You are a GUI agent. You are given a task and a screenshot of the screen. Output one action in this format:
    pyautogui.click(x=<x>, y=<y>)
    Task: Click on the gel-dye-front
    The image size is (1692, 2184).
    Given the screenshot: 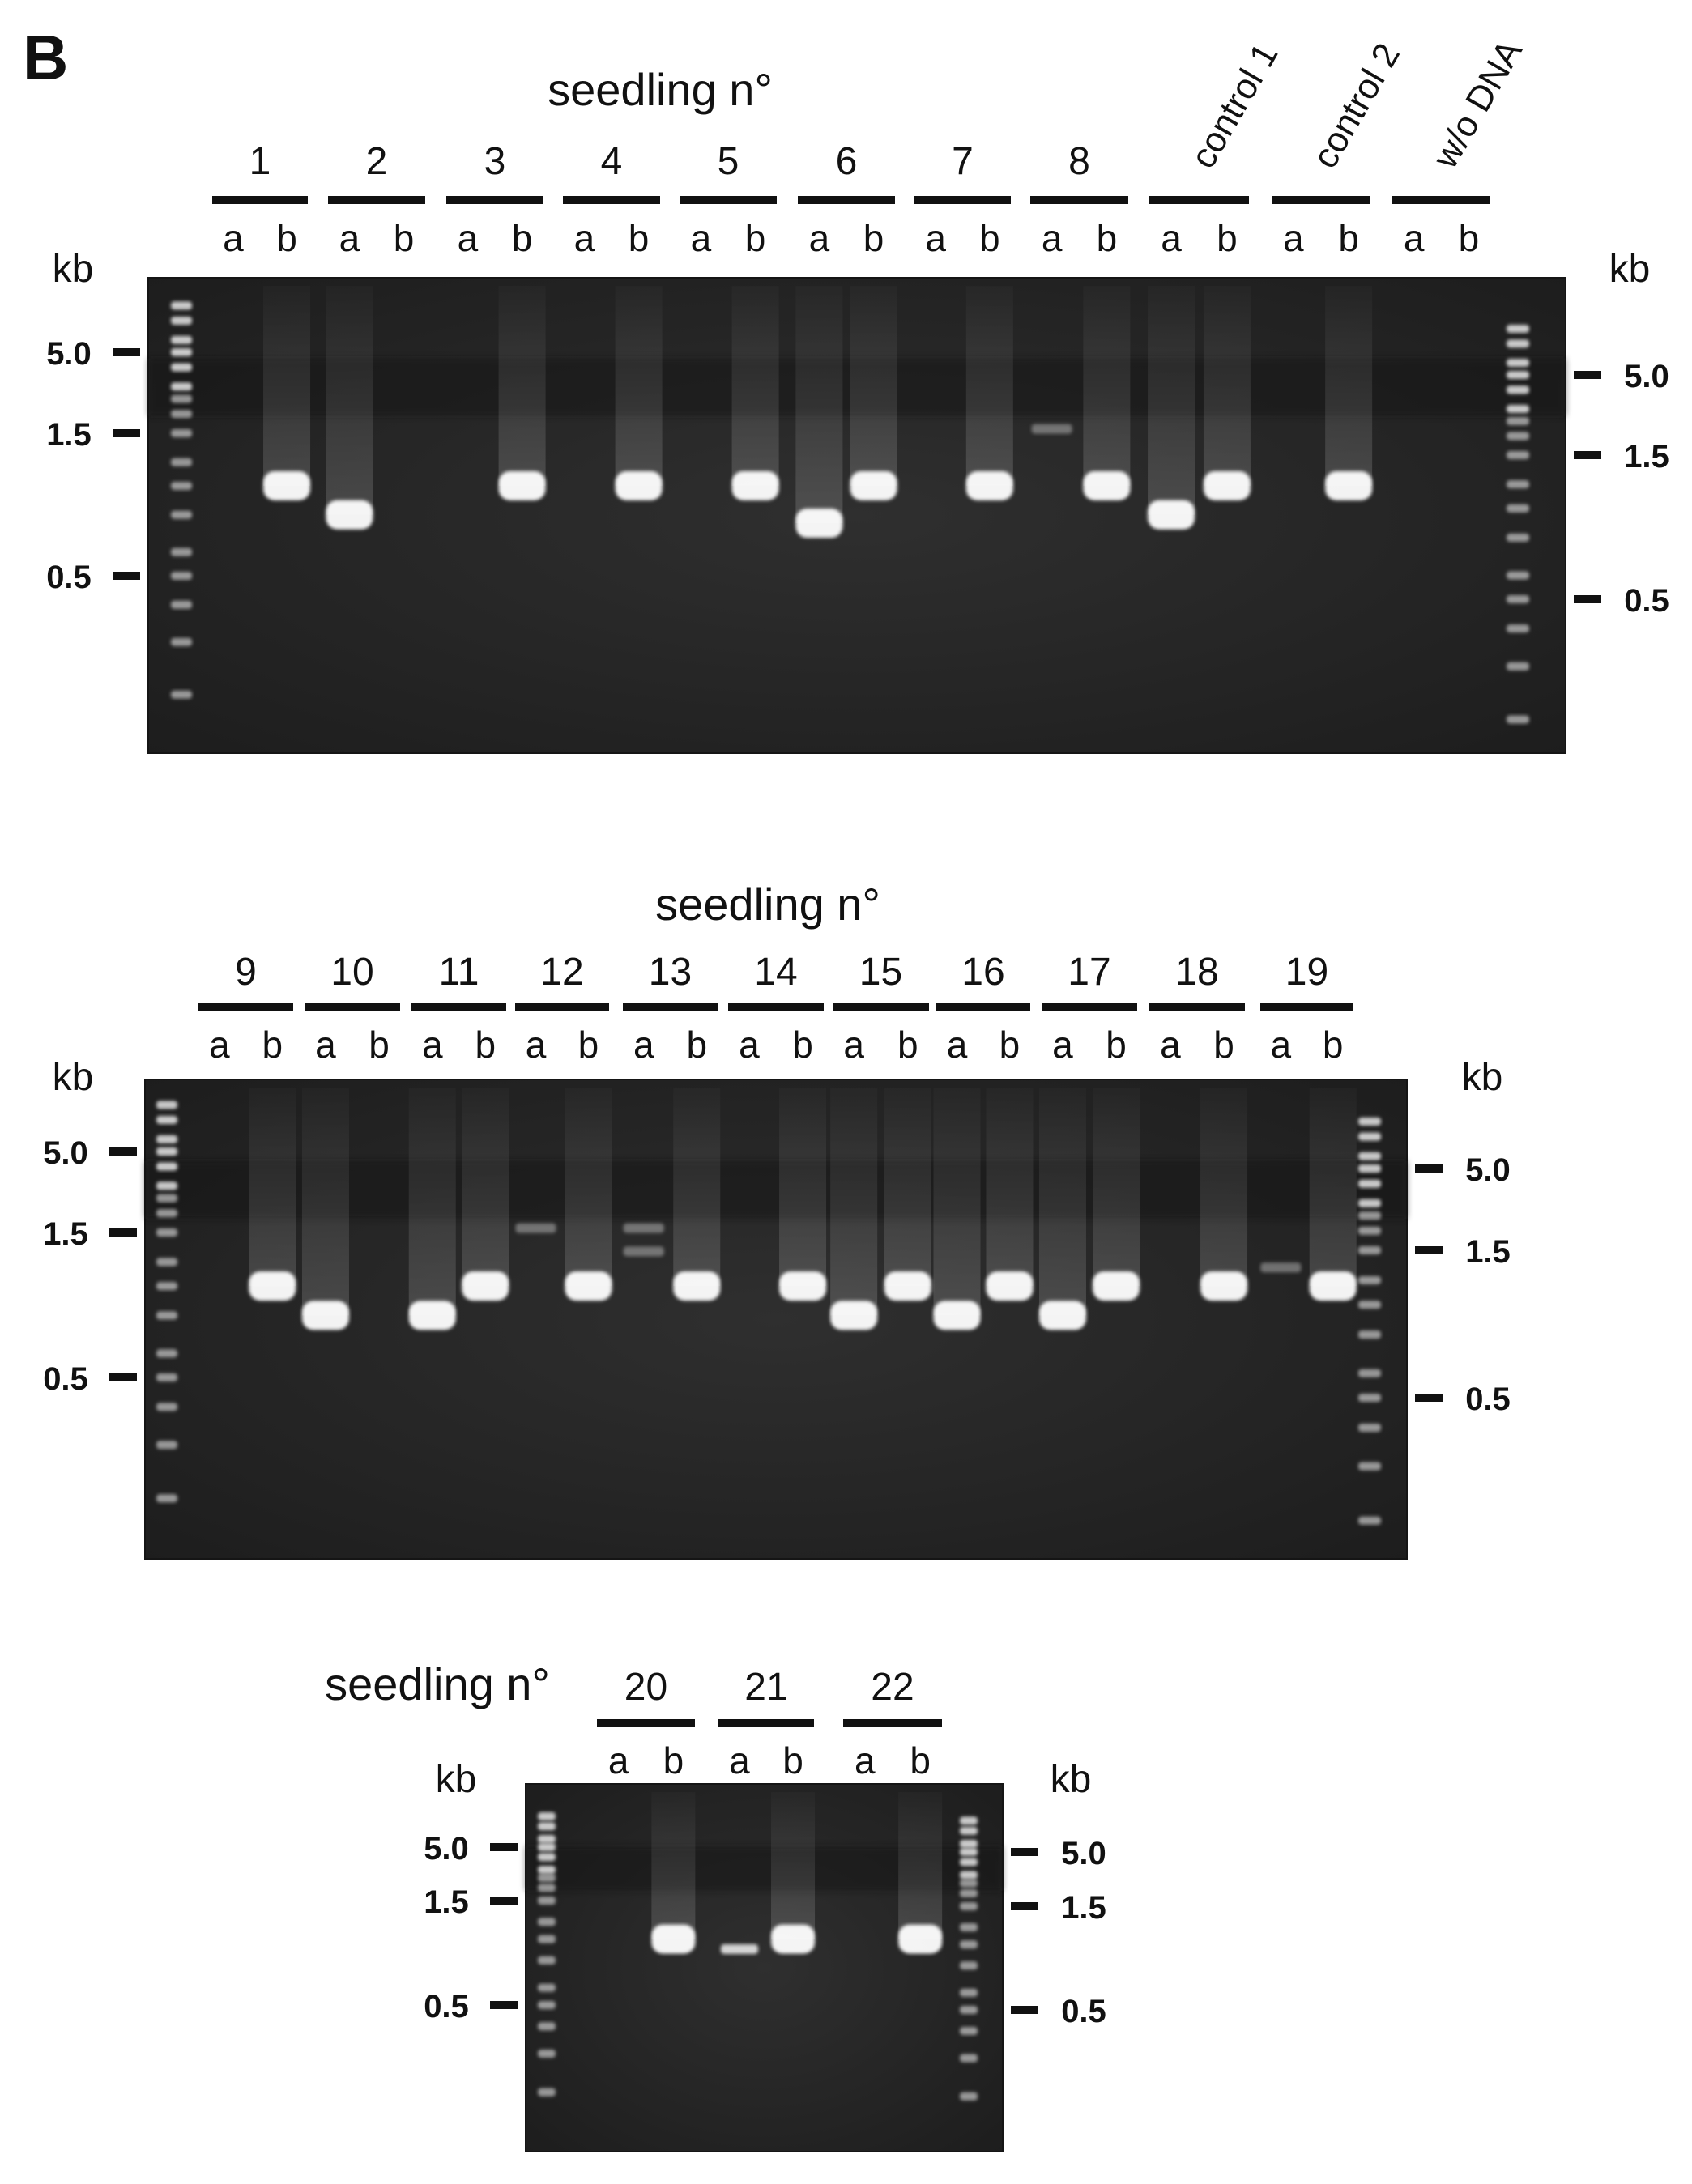 What is the action you would take?
    pyautogui.click(x=776, y=1189)
    